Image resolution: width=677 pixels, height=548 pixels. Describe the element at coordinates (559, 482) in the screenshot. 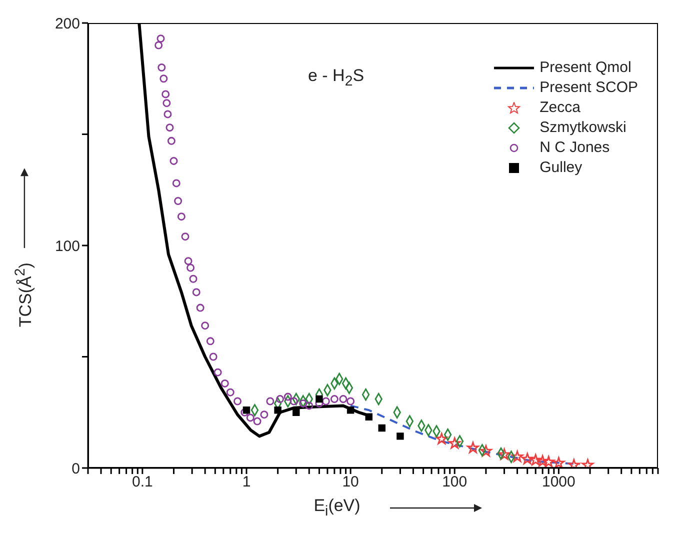

I see `x-tick-label: 1000` at that location.